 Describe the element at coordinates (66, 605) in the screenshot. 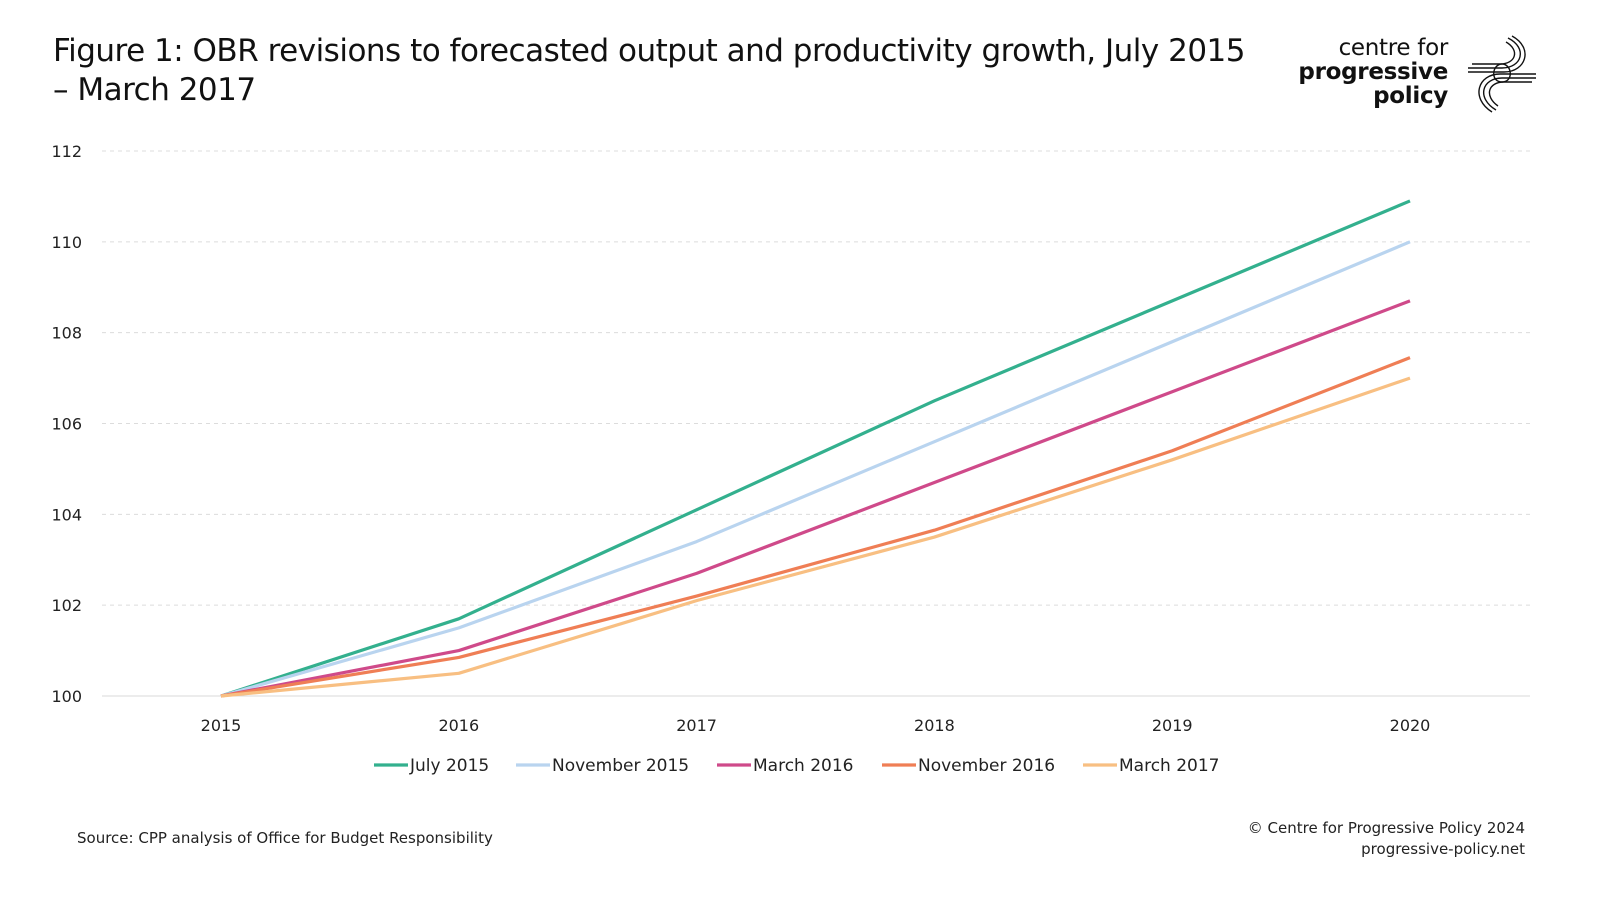

I see `y-tick-label: 102` at that location.